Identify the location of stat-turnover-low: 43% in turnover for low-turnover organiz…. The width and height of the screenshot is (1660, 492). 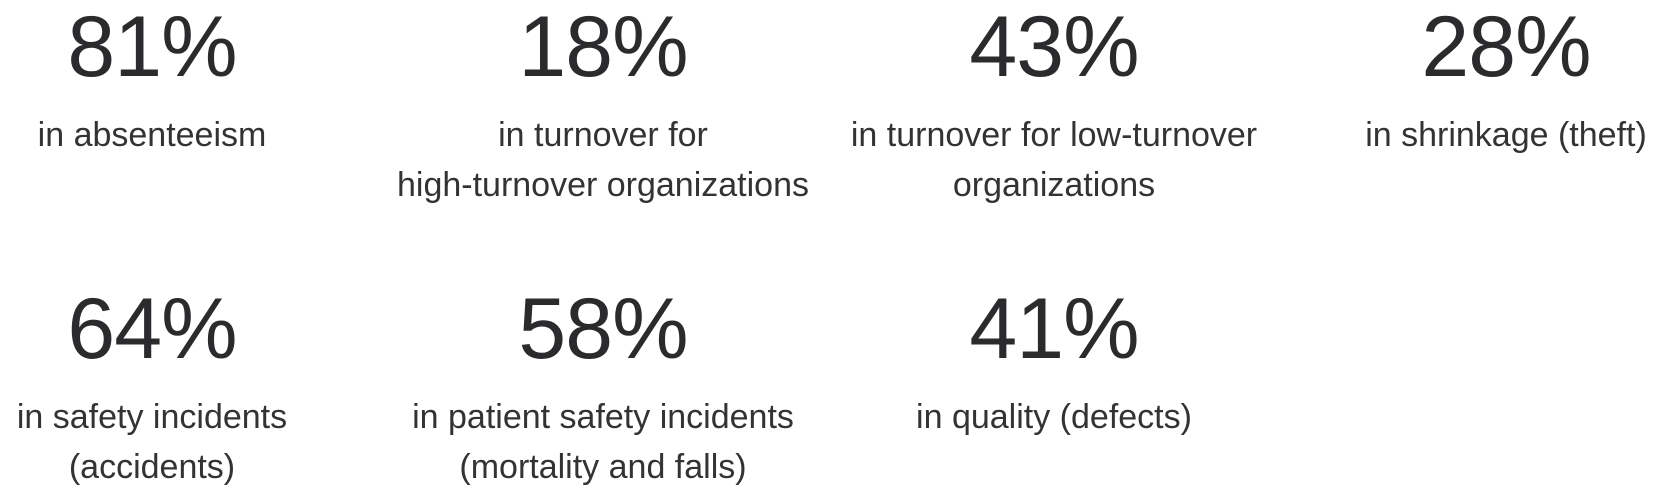
(1054, 107).